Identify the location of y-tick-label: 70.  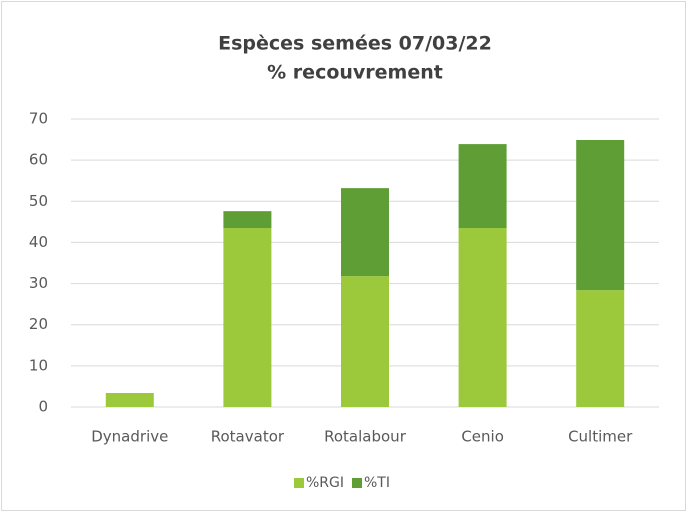
(38, 119).